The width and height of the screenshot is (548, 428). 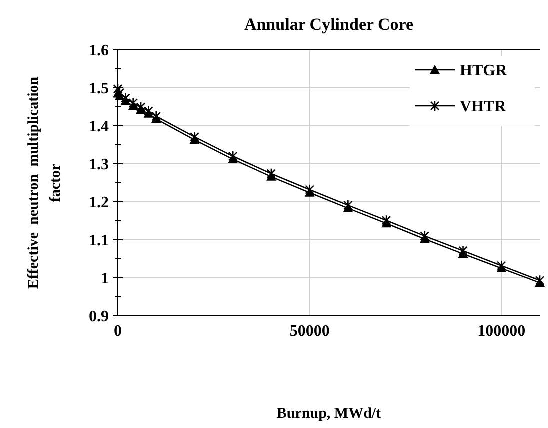 I want to click on y-tick-label: 1.3, so click(x=99, y=165).